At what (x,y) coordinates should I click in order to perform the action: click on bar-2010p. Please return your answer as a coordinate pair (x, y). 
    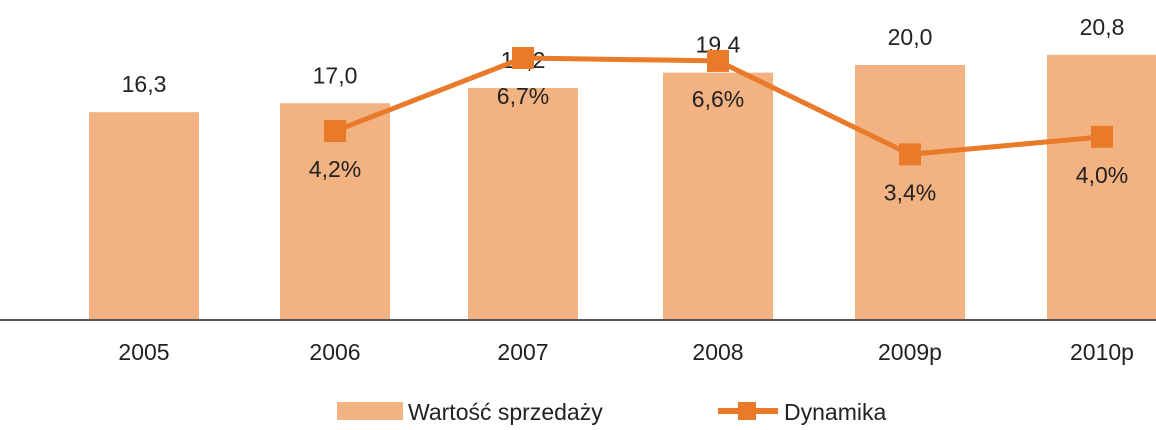
    Looking at the image, I should click on (1101, 187).